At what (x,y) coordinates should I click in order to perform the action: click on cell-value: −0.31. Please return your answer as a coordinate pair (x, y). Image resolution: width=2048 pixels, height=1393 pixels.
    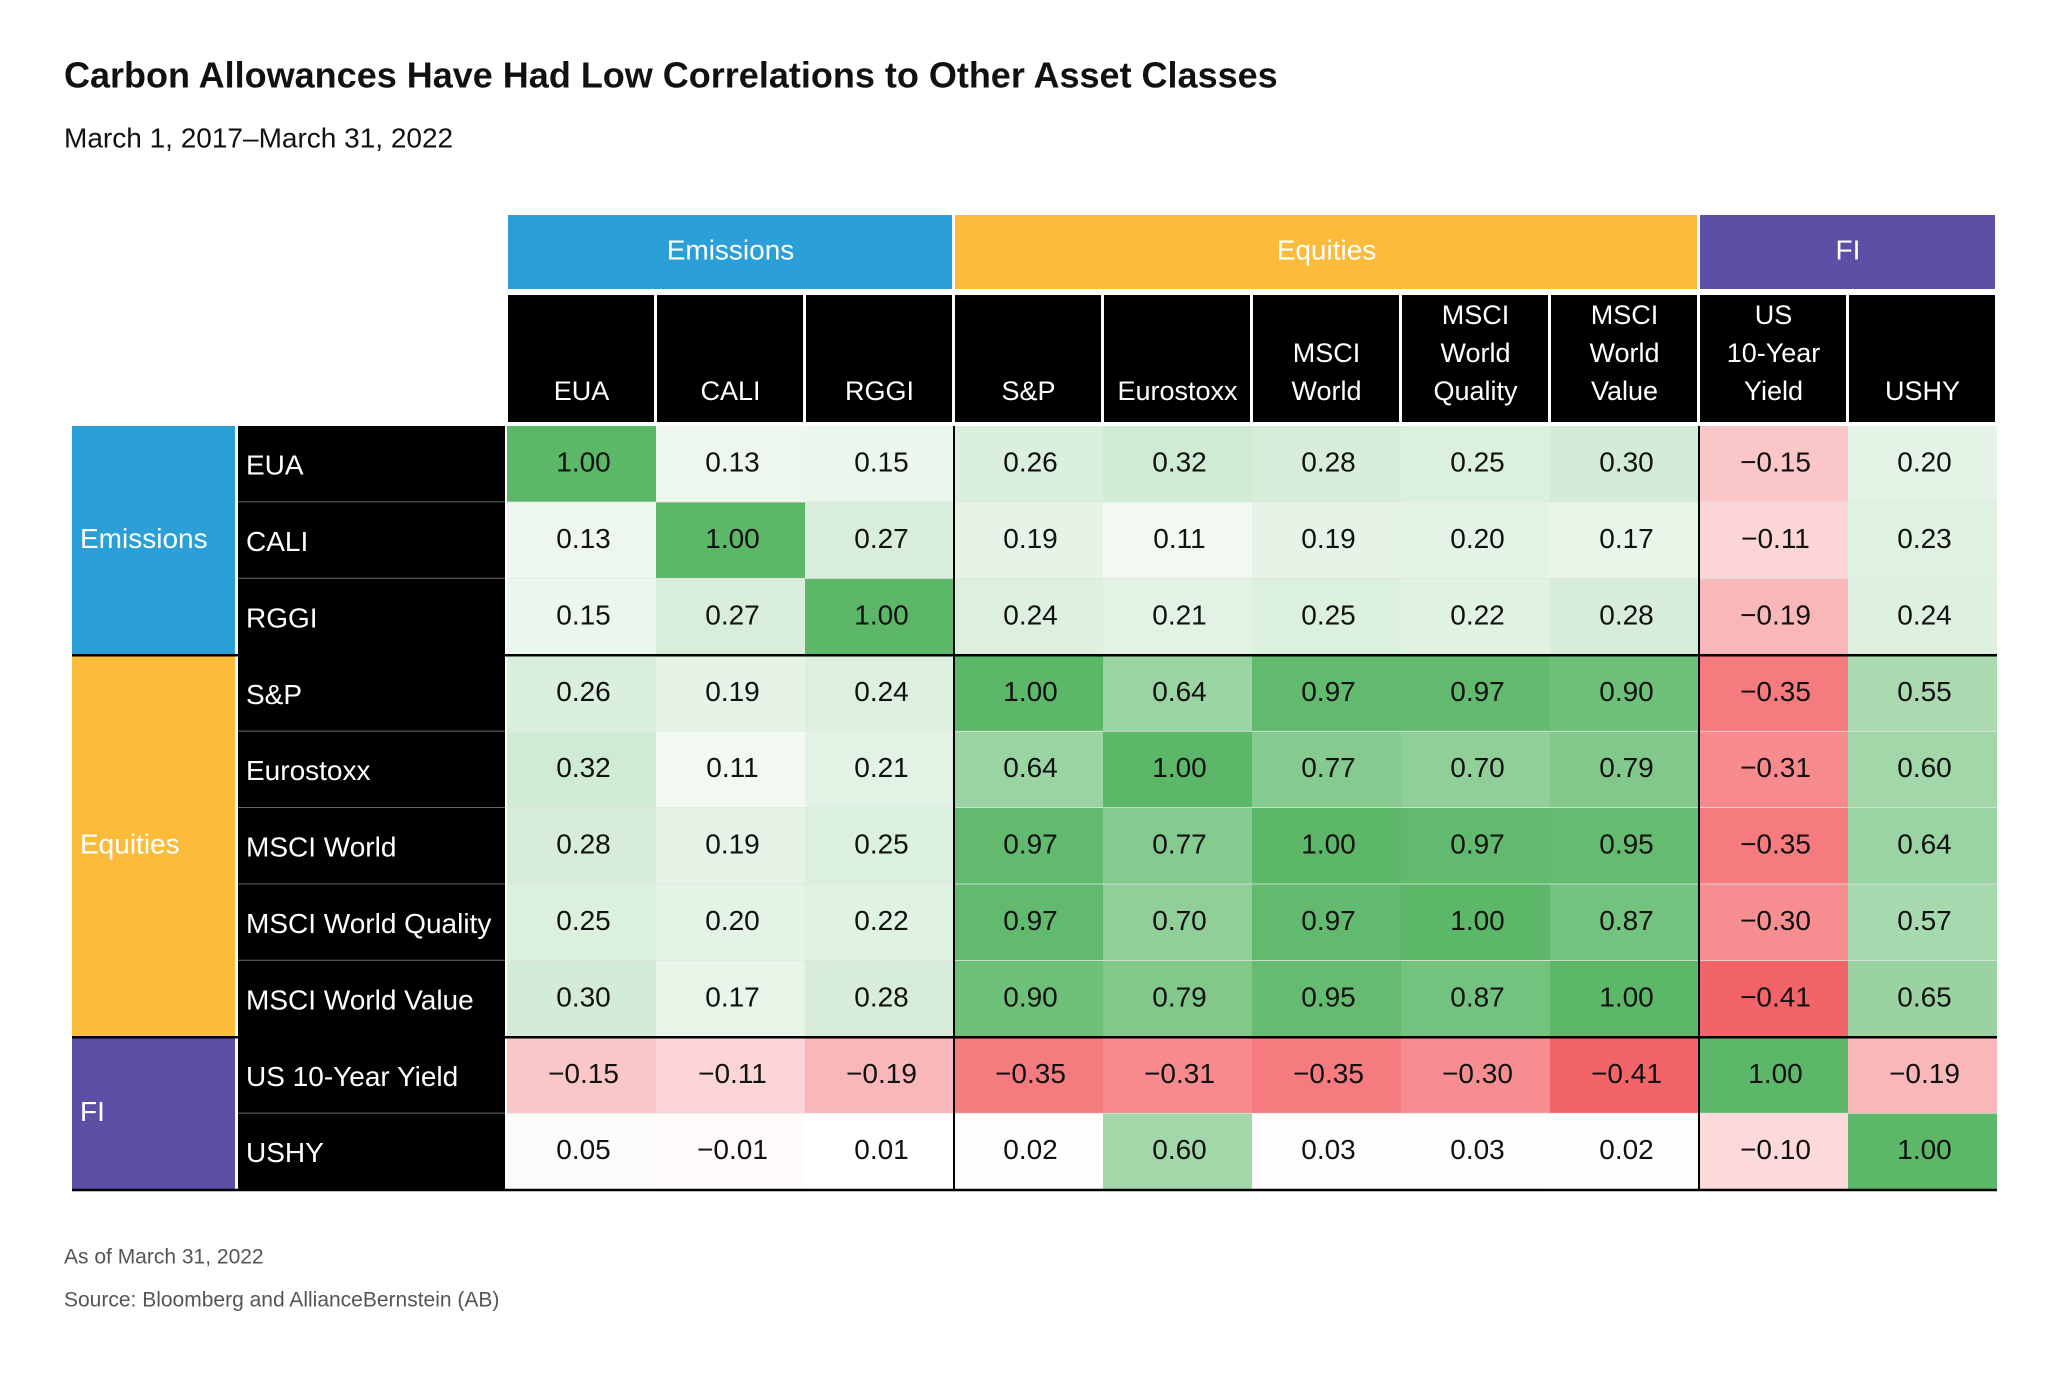
    Looking at the image, I should click on (1775, 767).